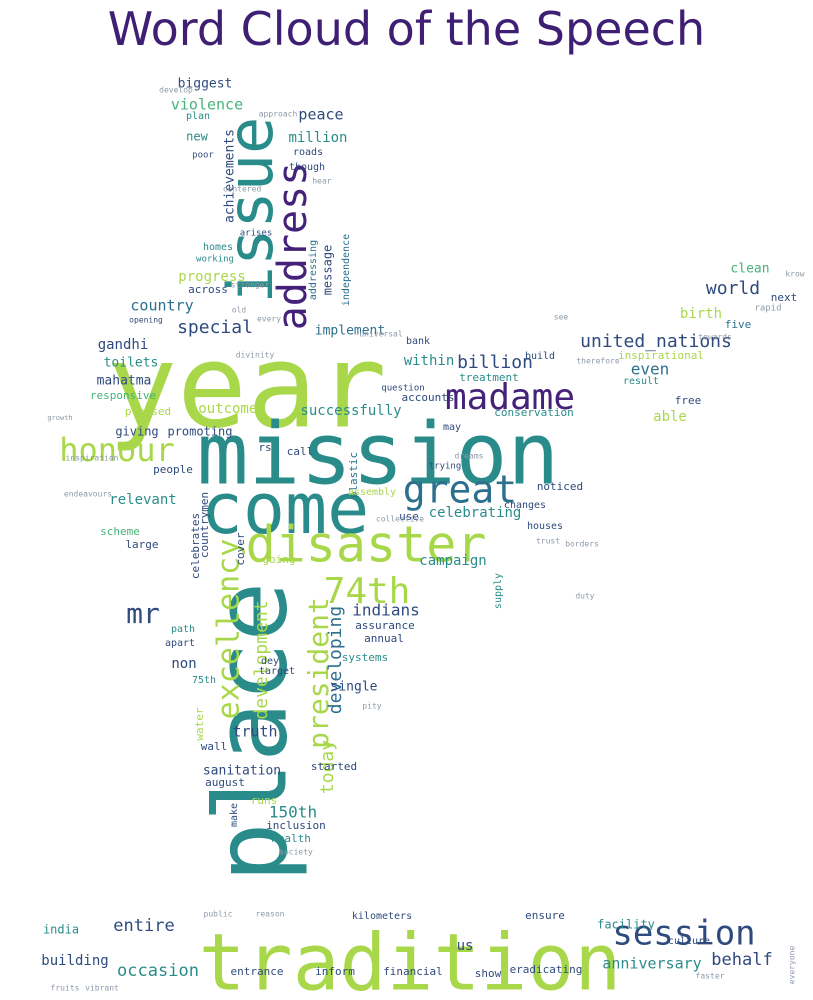 The width and height of the screenshot is (813, 1000). Describe the element at coordinates (460, 490) in the screenshot. I see `word-great: great` at that location.